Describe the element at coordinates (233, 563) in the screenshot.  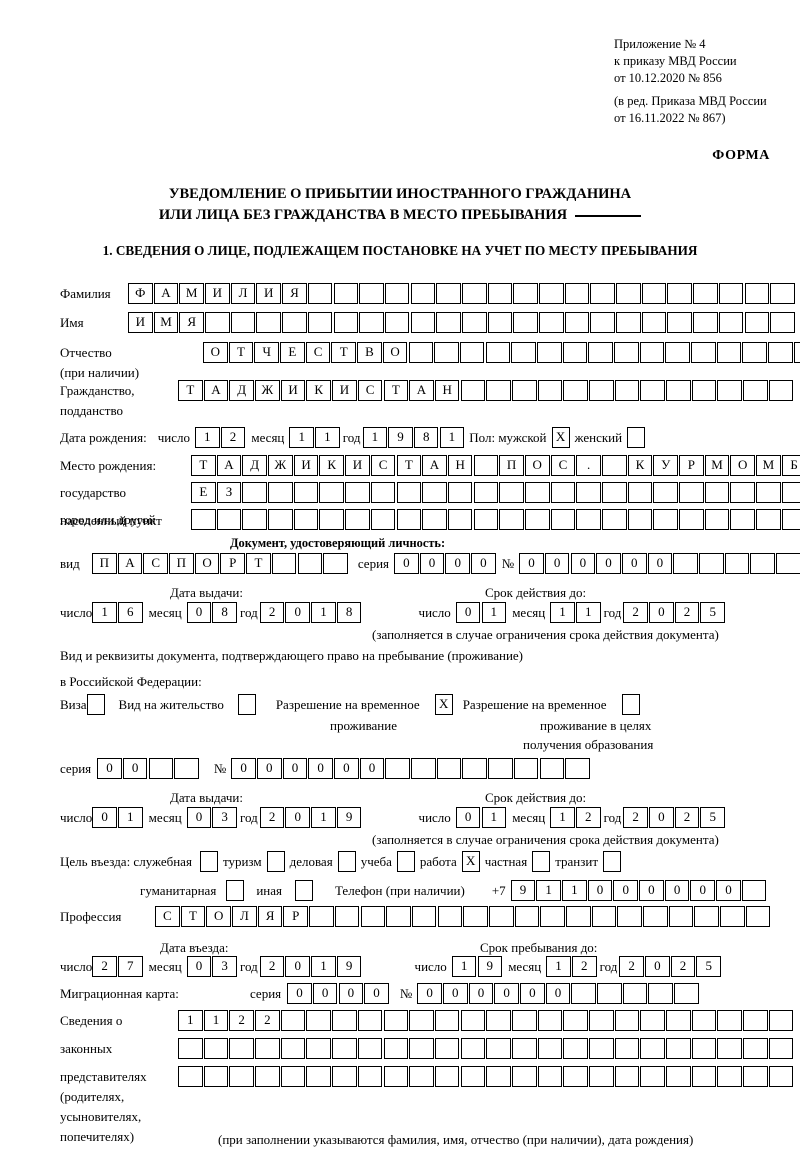
I see `char-box: Р` at that location.